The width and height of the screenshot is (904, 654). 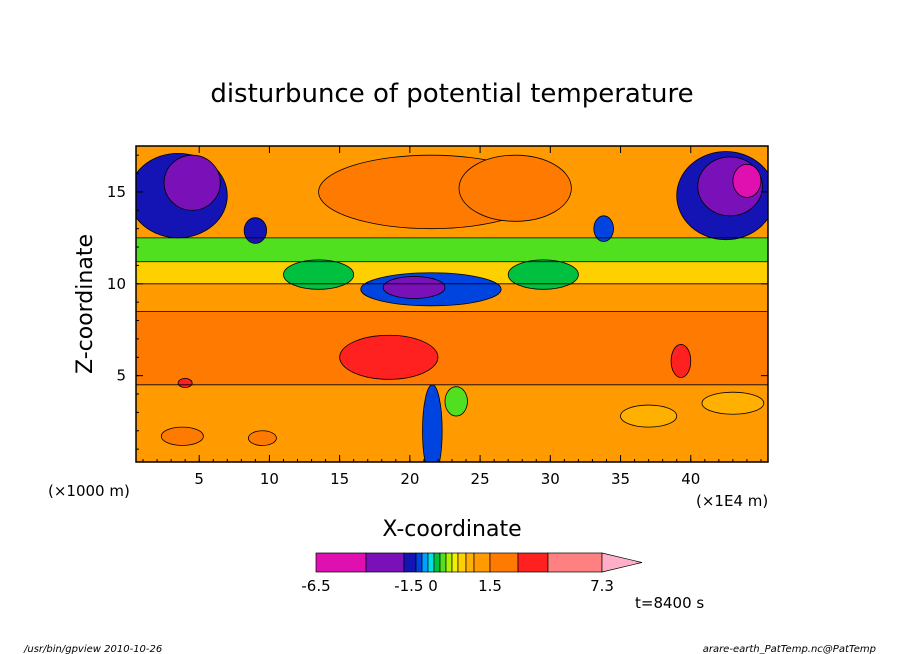 What do you see at coordinates (85, 304) in the screenshot?
I see `y-axis-label: Z-coordinate` at bounding box center [85, 304].